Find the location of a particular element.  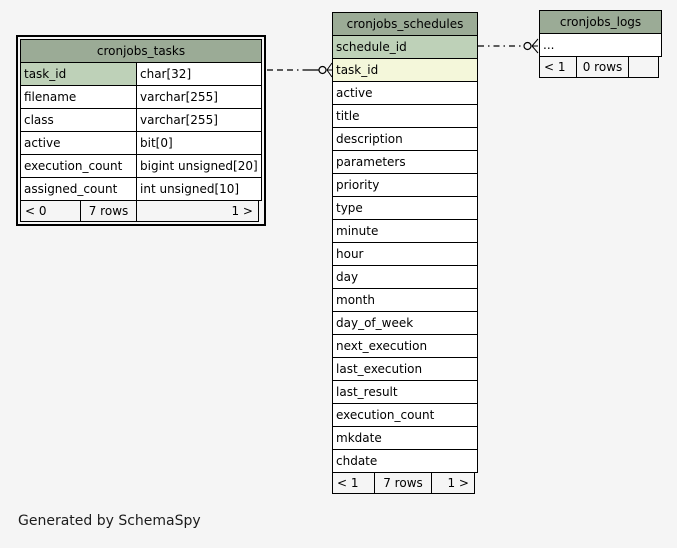

column-name: last_execution is located at coordinates (405, 369).